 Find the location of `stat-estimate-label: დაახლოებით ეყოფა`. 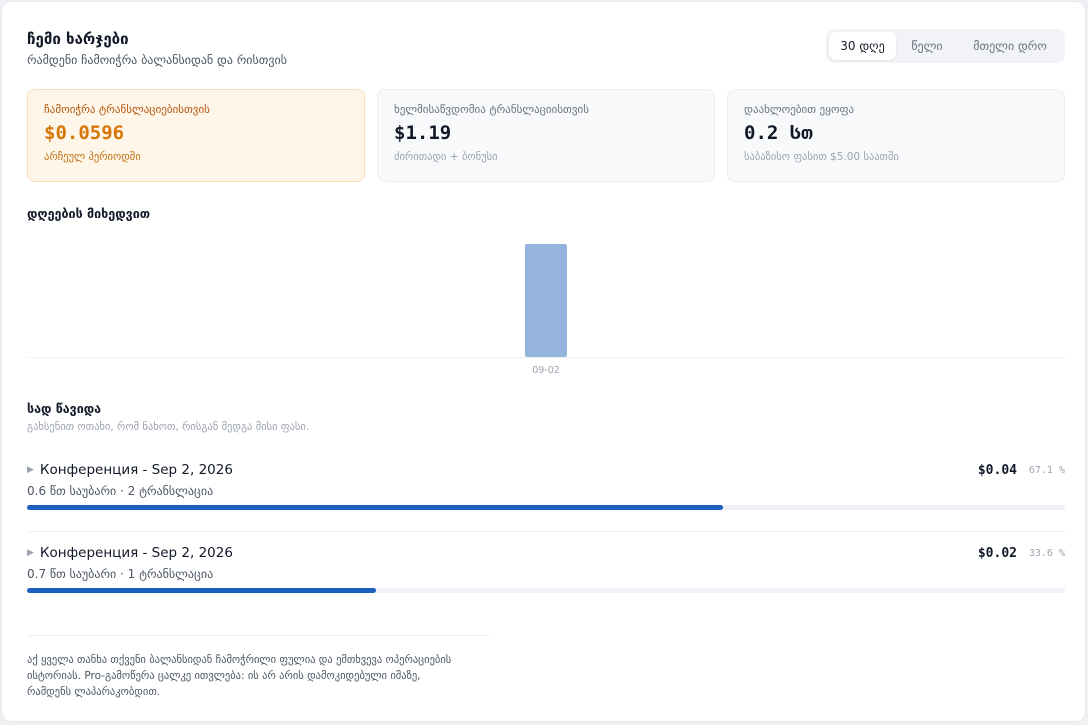

stat-estimate-label: დაახლოებით ეყოფა is located at coordinates (799, 109).